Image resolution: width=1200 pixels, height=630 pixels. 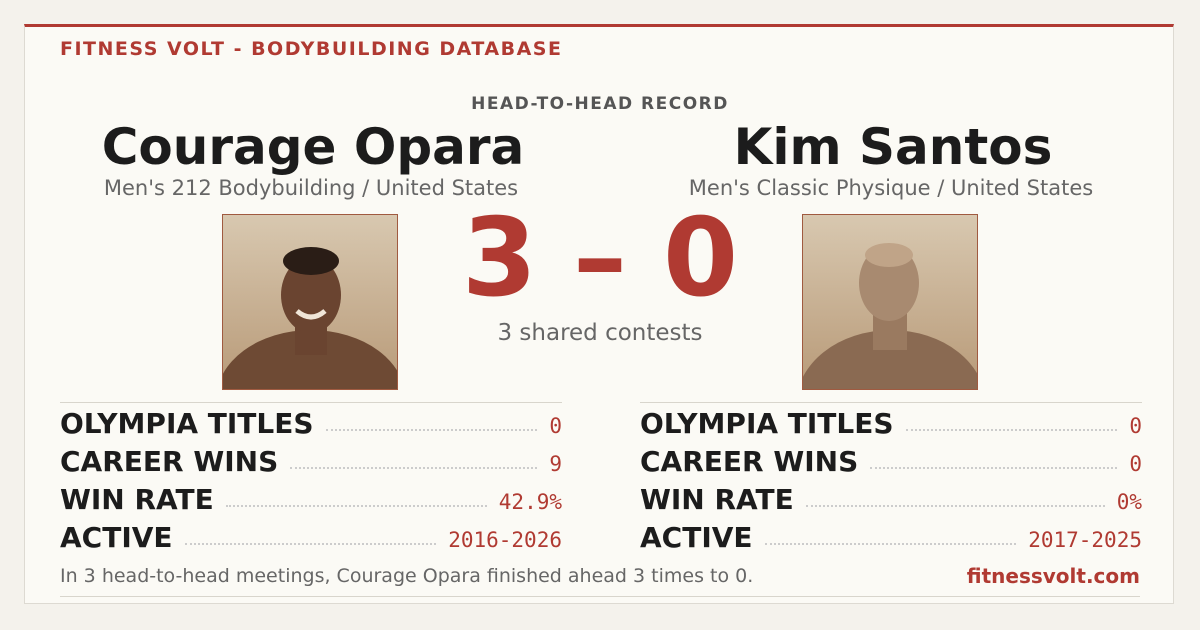 I want to click on stat-row: ACTIVE 2017-2025, so click(x=891, y=536).